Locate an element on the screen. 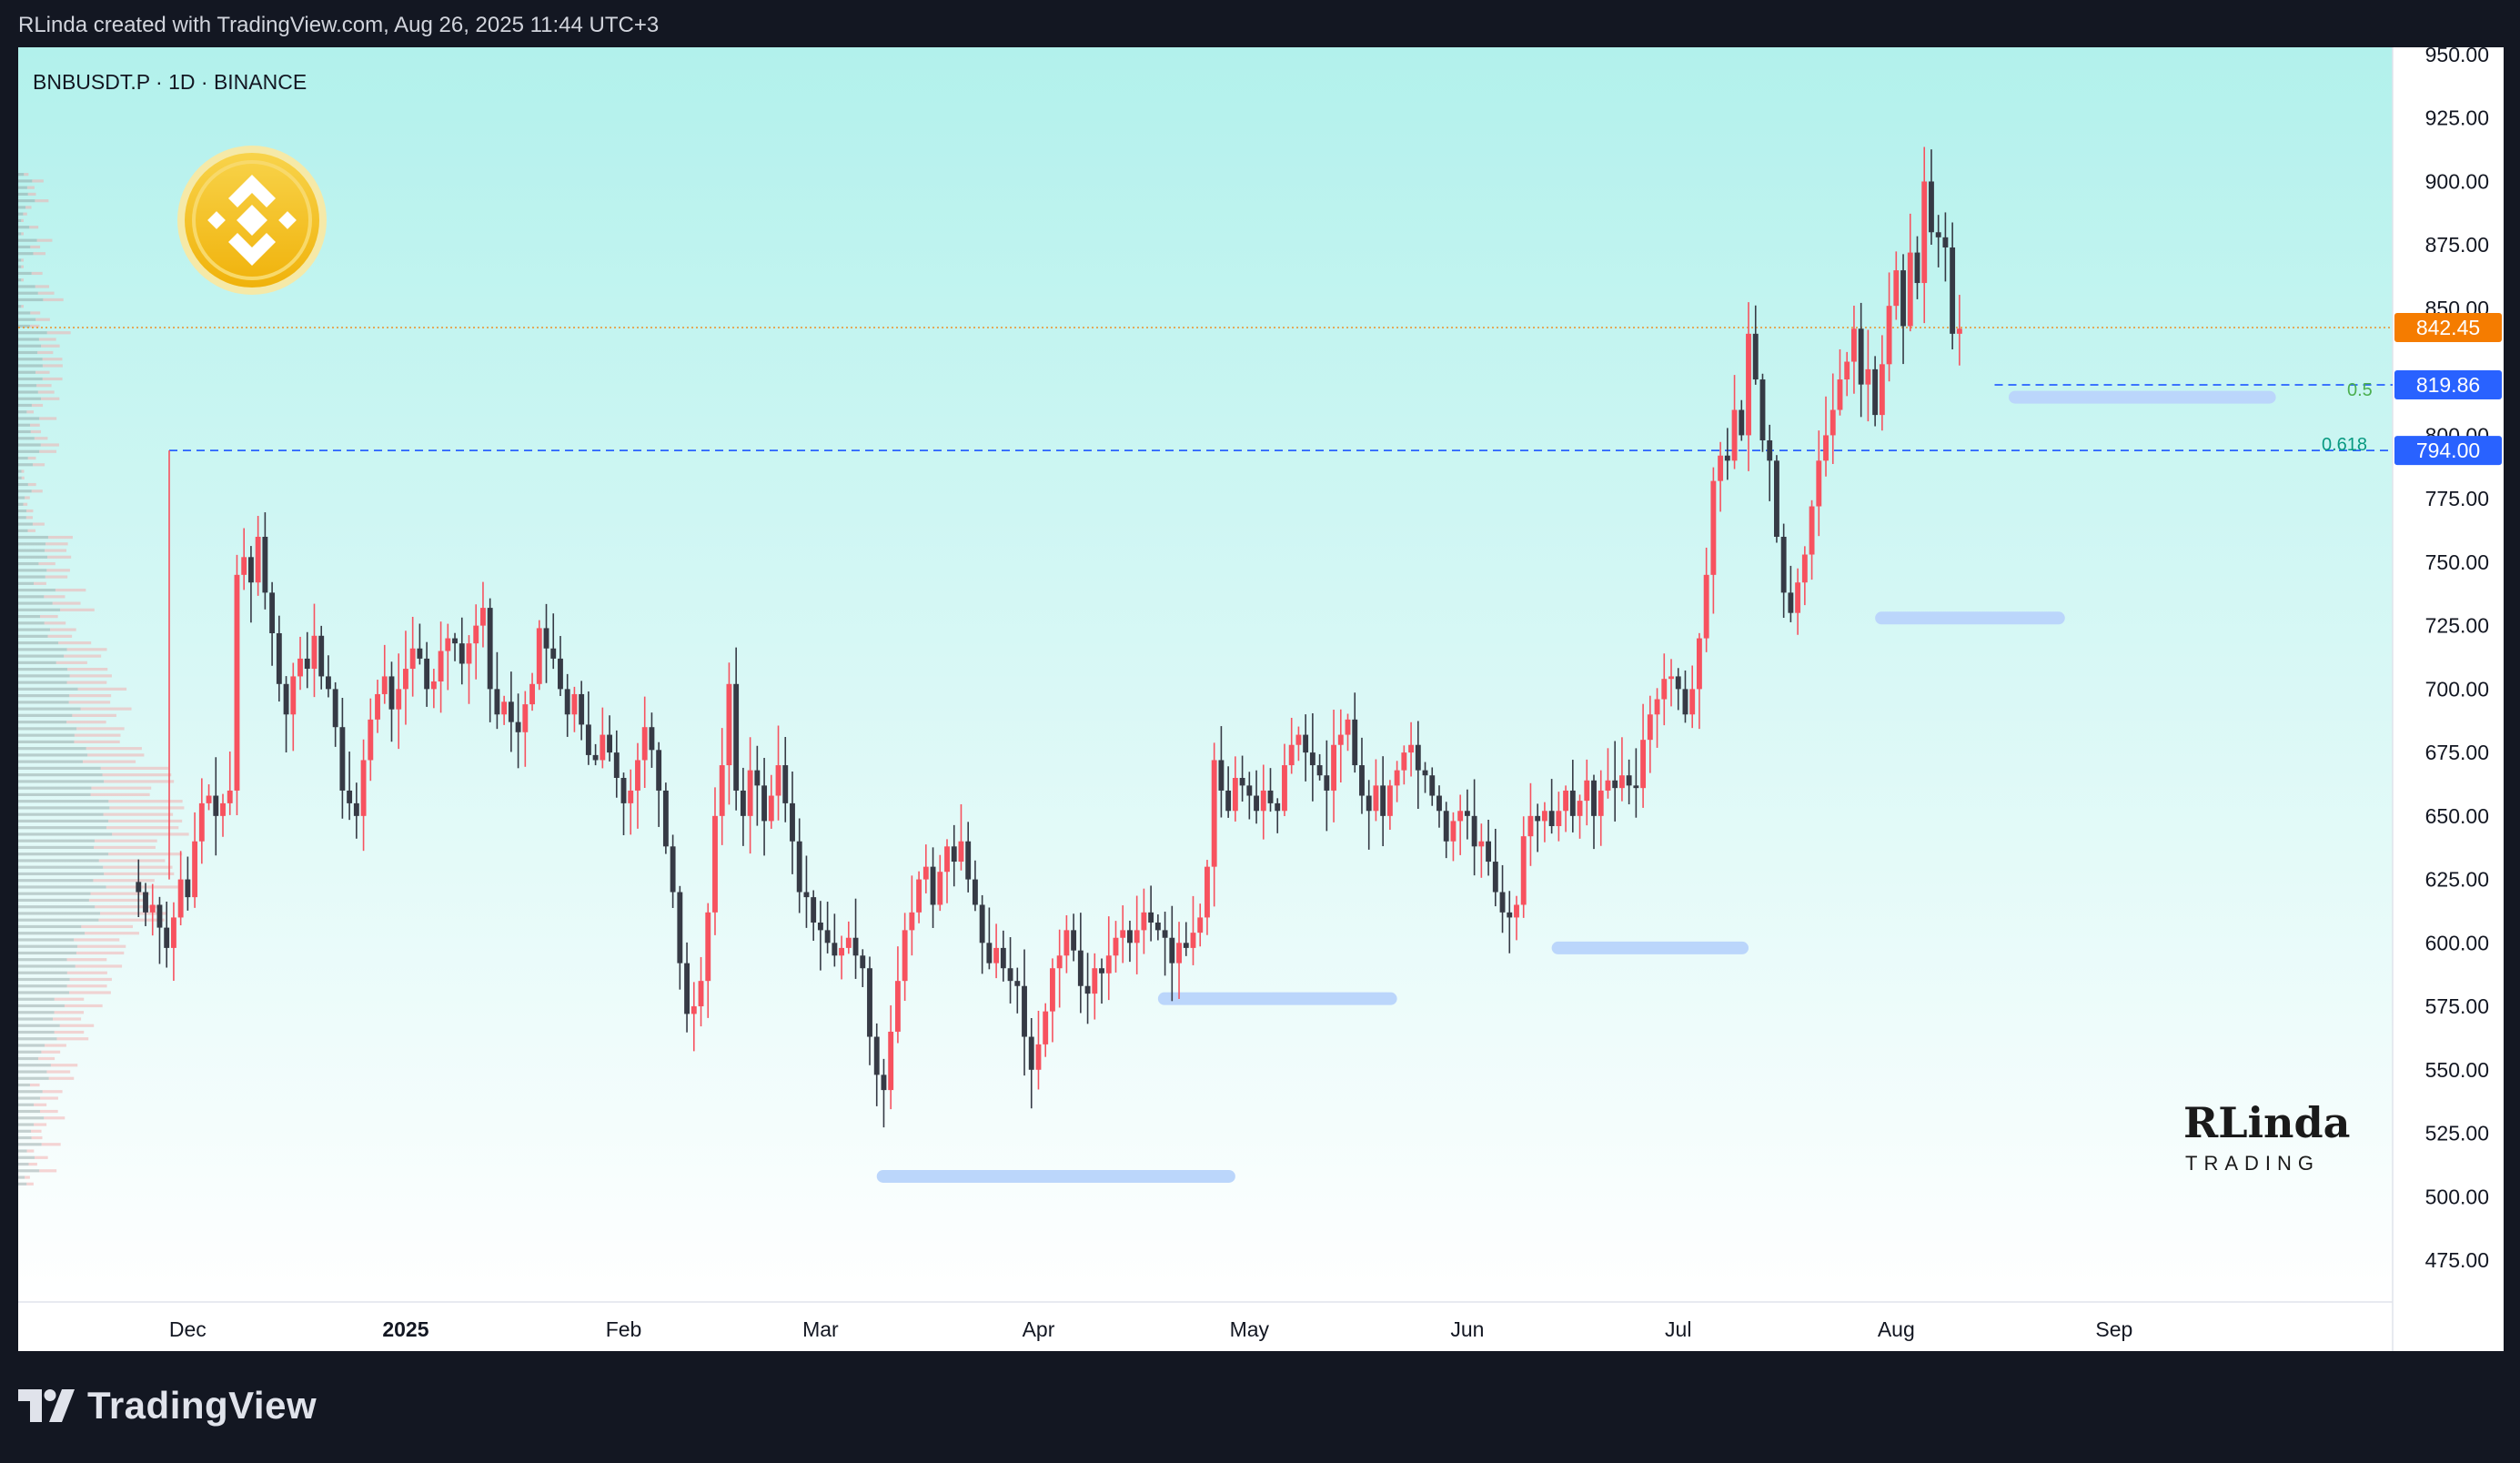 The width and height of the screenshot is (2520, 1463). tradingview-logo: TradingView is located at coordinates (167, 1405).